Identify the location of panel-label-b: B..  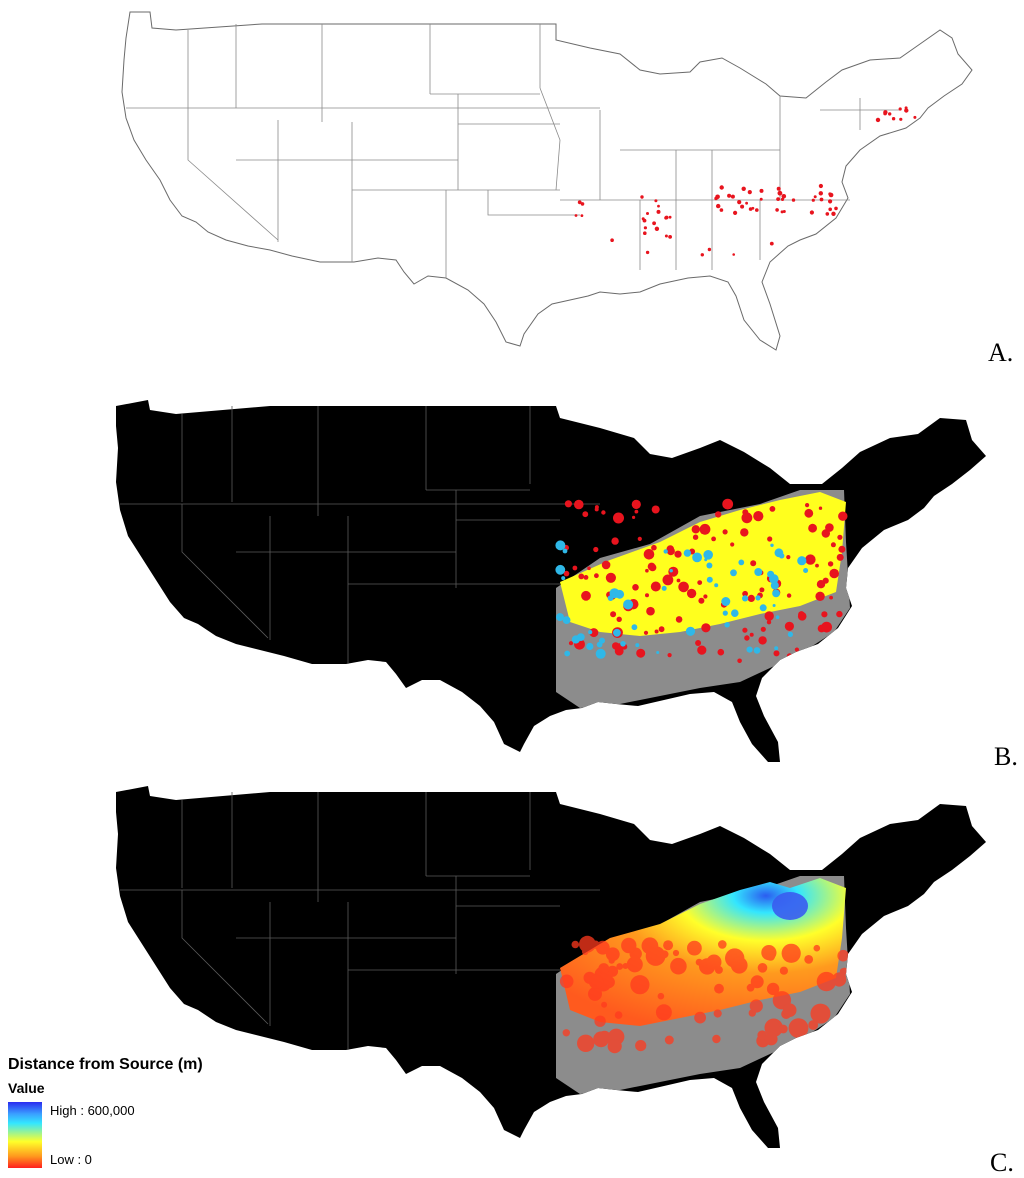
(1006, 756).